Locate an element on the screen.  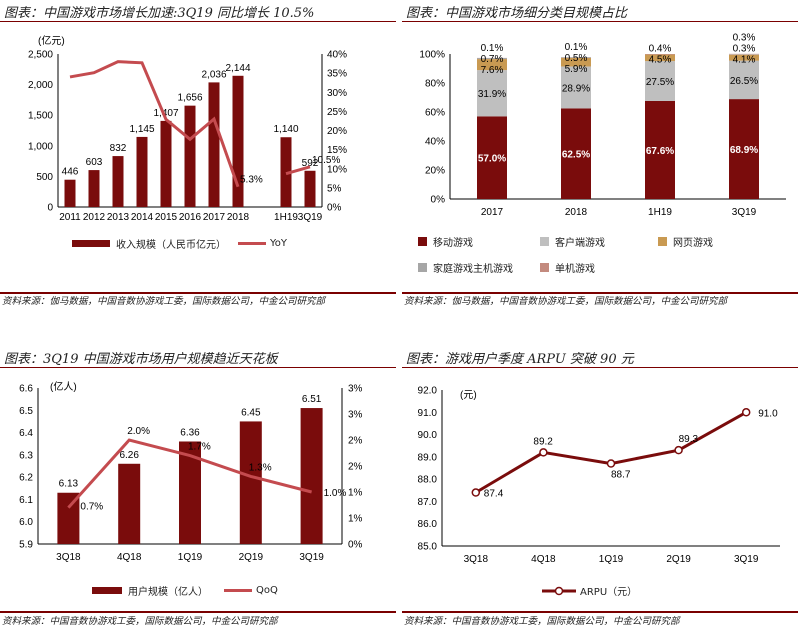
x-tick-label: 2011 is located at coordinates (70, 217).